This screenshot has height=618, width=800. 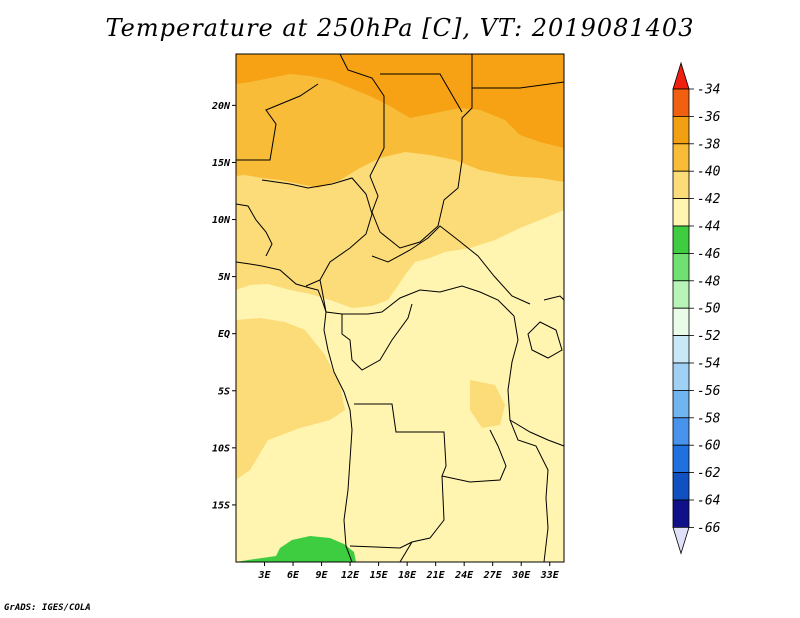 What do you see at coordinates (221, 505) in the screenshot?
I see `lat-tick-label: 15S` at bounding box center [221, 505].